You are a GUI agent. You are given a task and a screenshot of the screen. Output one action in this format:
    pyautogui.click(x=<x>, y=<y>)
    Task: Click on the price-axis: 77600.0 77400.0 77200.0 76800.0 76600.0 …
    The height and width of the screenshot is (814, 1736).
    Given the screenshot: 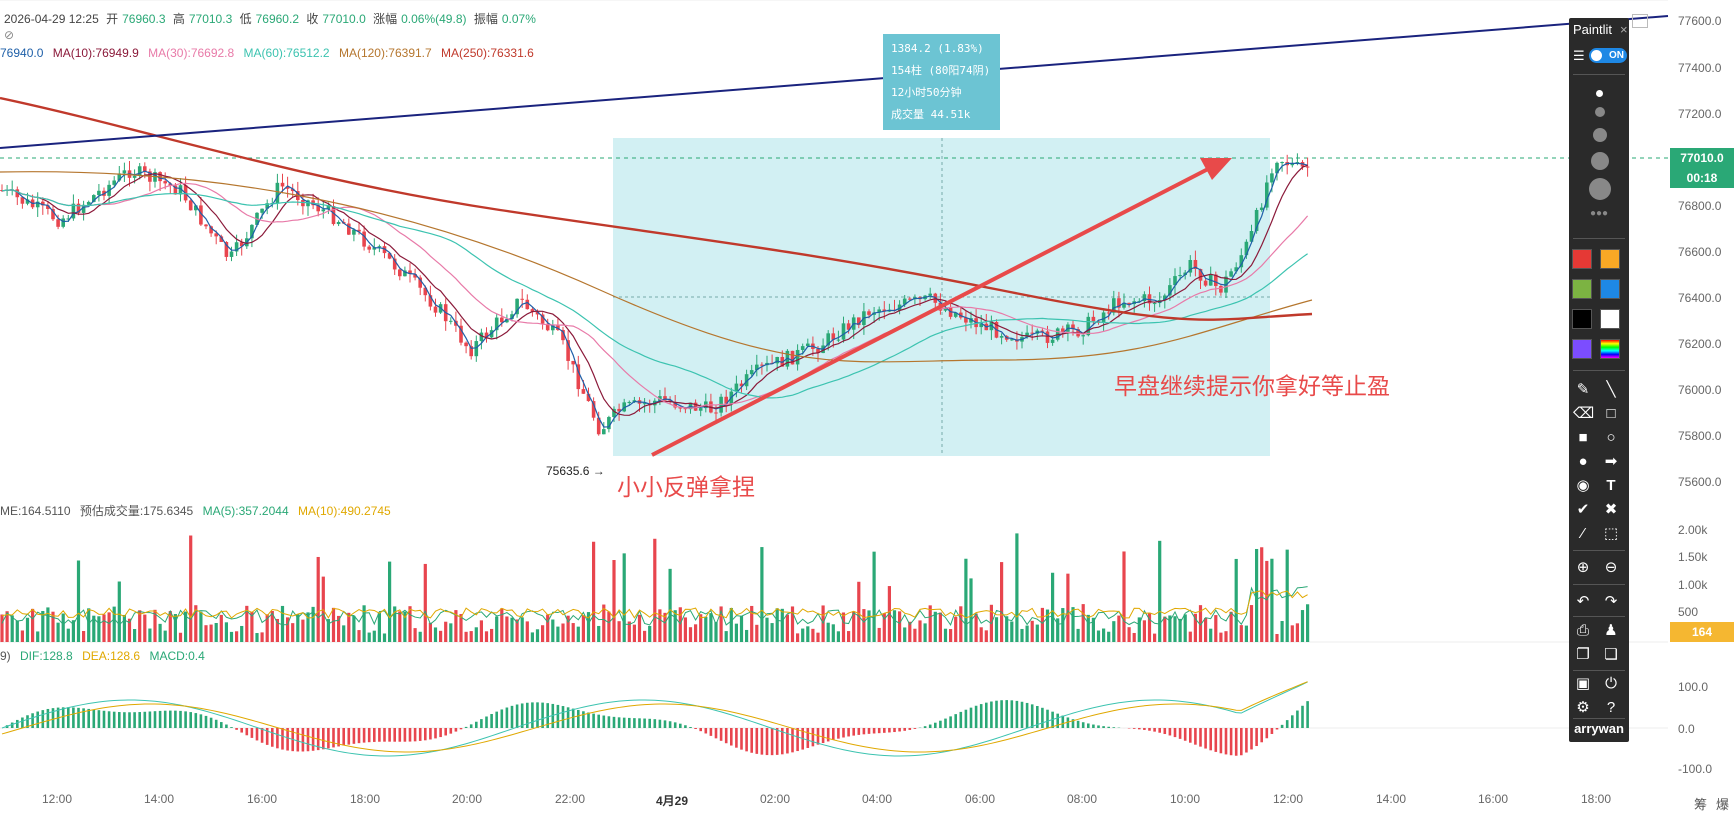 What is the action you would take?
    pyautogui.click(x=1702, y=407)
    